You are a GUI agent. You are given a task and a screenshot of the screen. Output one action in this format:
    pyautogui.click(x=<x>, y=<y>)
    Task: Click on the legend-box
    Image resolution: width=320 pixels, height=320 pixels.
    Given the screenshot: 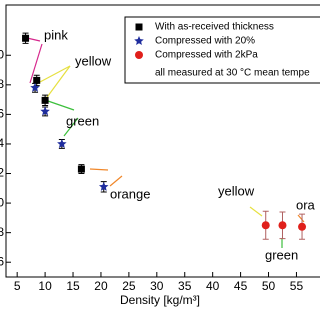 What is the action you would take?
    pyautogui.click(x=222, y=50)
    